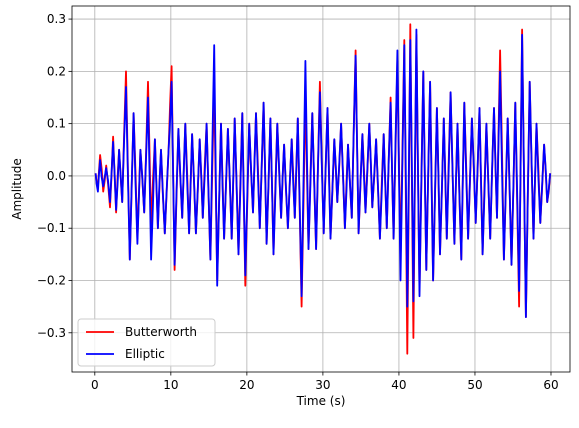 This screenshot has width=579, height=428. What do you see at coordinates (550, 385) in the screenshot?
I see `x-tick-label: 60` at bounding box center [550, 385].